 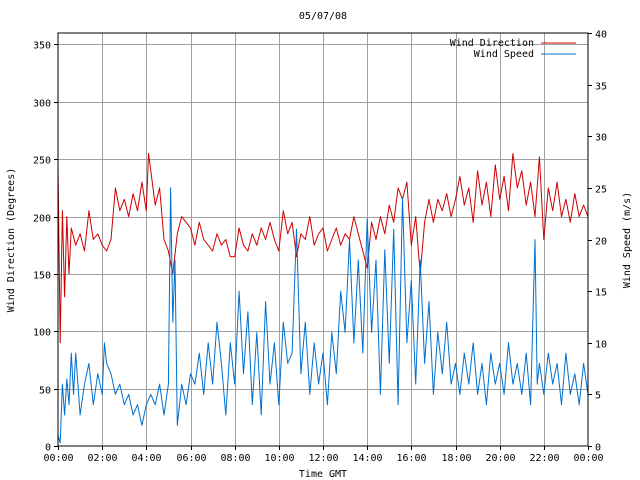 What do you see at coordinates (42, 161) in the screenshot?
I see `y-left-tick-label: 250` at bounding box center [42, 161].